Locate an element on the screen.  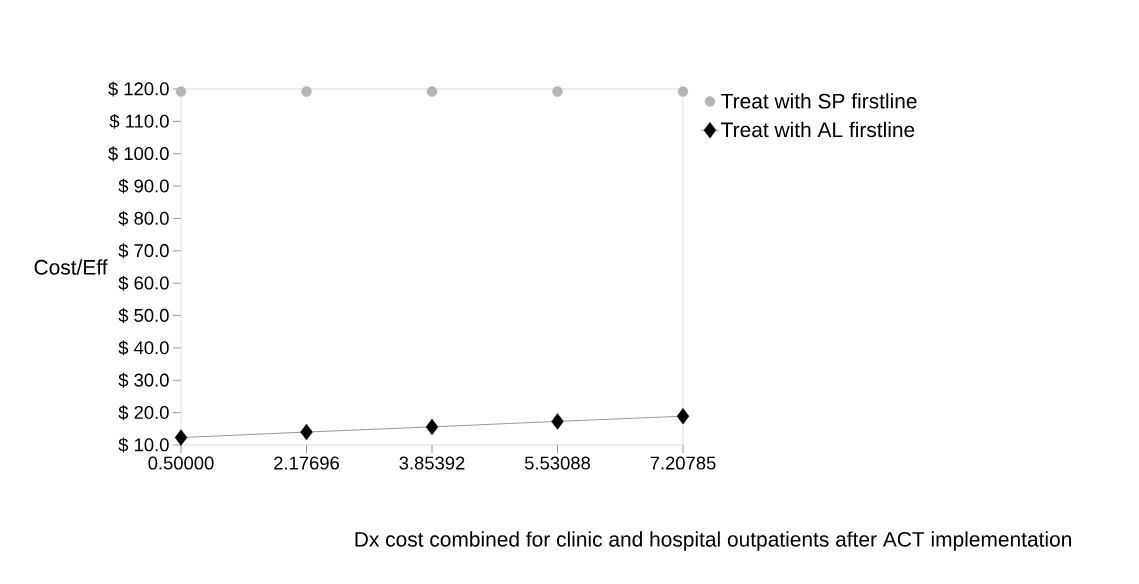
y-tick-label: $ 20.0 is located at coordinates (143, 413).